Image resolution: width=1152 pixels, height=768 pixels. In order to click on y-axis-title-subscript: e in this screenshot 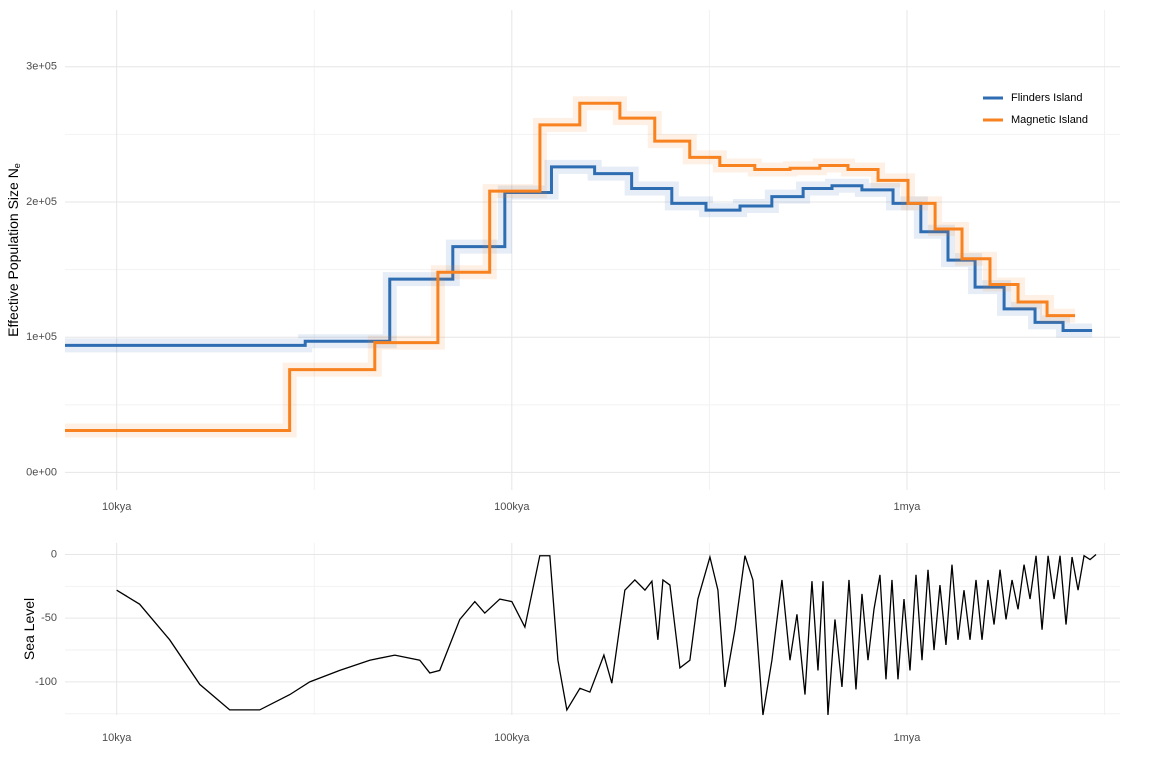, I will do `click(17, 165)`.